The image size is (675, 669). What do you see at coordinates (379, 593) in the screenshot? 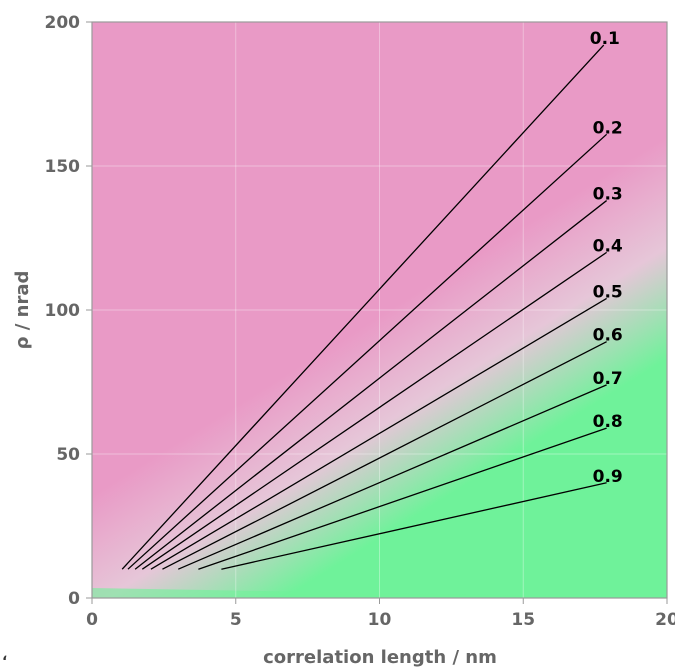
I see `heatmap-low-region` at bounding box center [379, 593].